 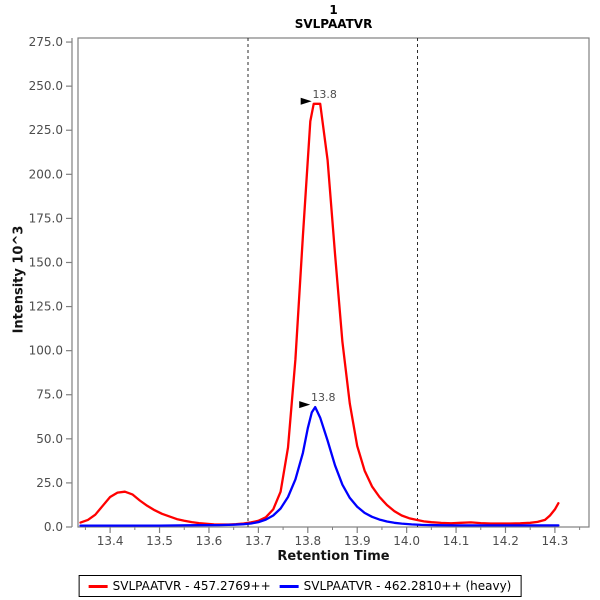 I want to click on chart-title-index: 1, so click(x=333, y=10).